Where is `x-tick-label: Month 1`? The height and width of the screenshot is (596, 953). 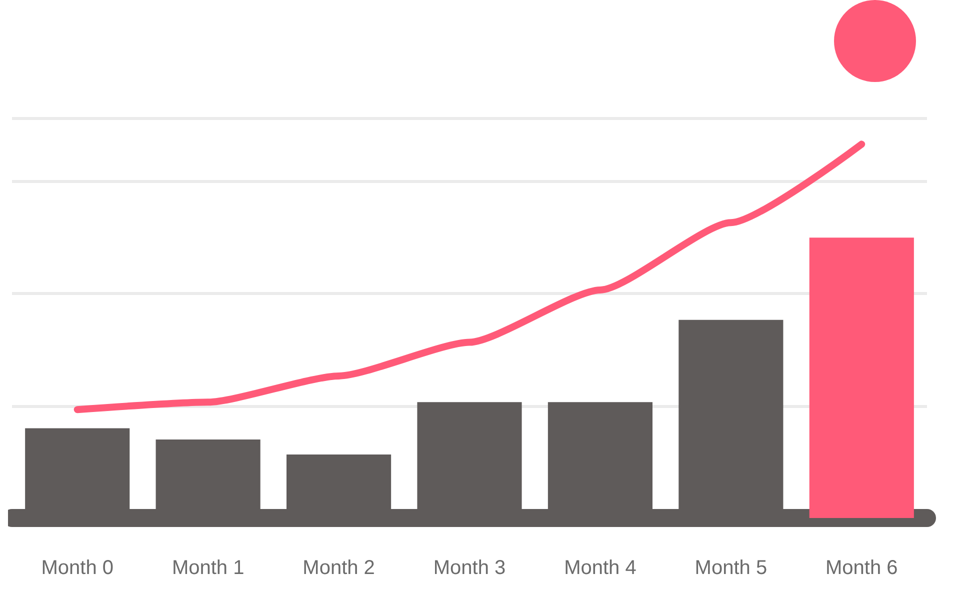
x-tick-label: Month 1 is located at coordinates (208, 568).